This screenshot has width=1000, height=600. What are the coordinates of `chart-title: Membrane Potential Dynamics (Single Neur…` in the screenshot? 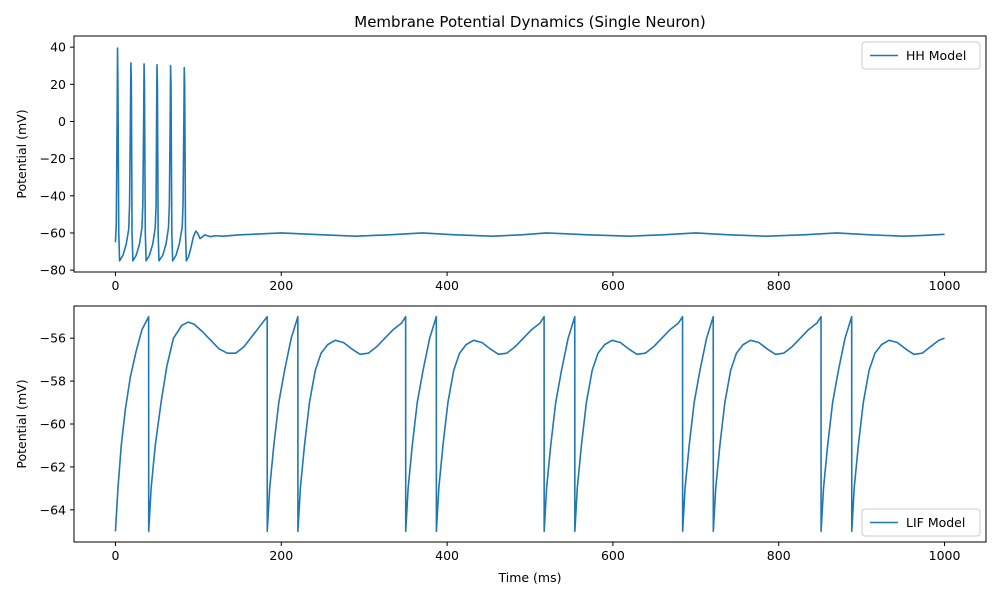 It's located at (529, 22).